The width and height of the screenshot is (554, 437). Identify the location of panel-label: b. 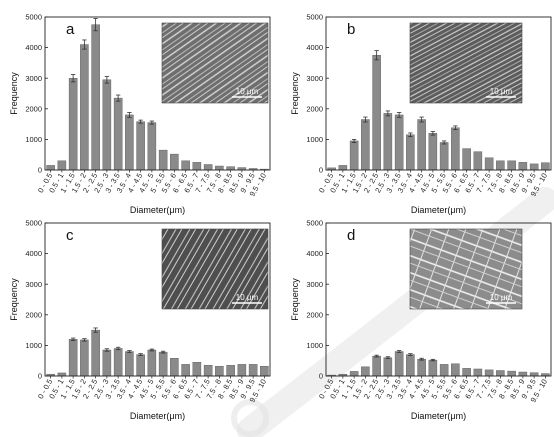
(351, 29).